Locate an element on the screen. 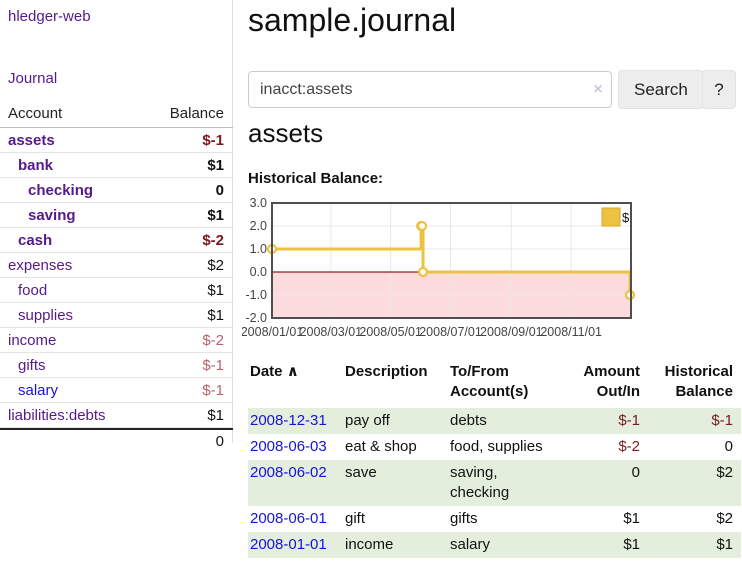 The width and height of the screenshot is (742, 582). sidebar-account-income: income is located at coordinates (32, 340).